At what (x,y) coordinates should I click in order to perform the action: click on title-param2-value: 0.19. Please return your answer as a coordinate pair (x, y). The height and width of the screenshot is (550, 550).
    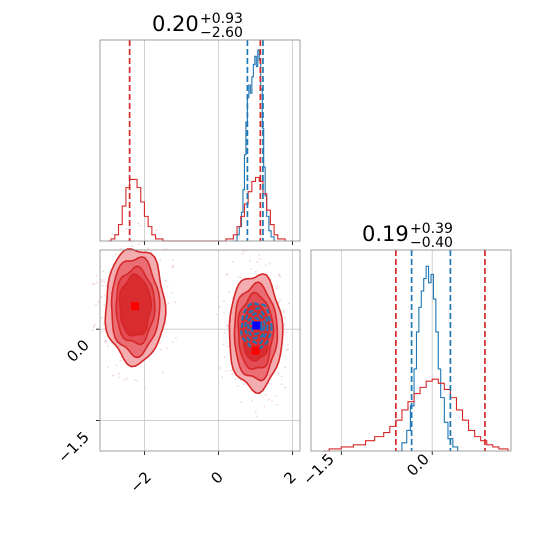
    Looking at the image, I should click on (385, 234).